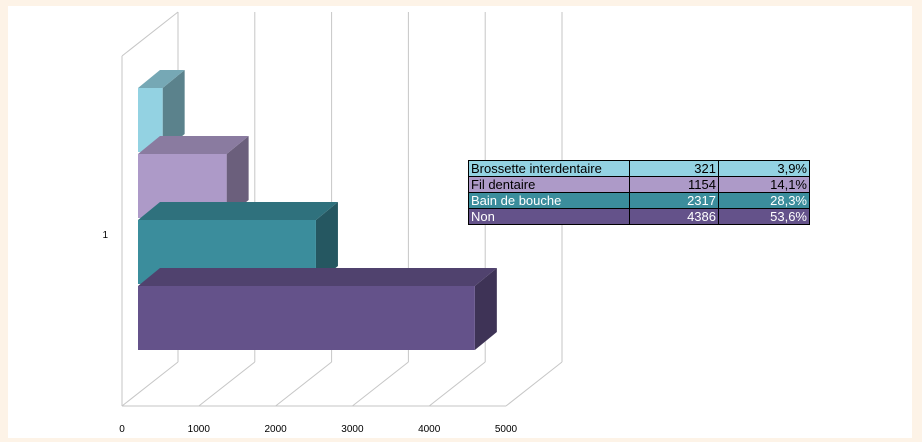  Describe the element at coordinates (764, 184) in the screenshot. I see `series-percent: 14,1%` at that location.